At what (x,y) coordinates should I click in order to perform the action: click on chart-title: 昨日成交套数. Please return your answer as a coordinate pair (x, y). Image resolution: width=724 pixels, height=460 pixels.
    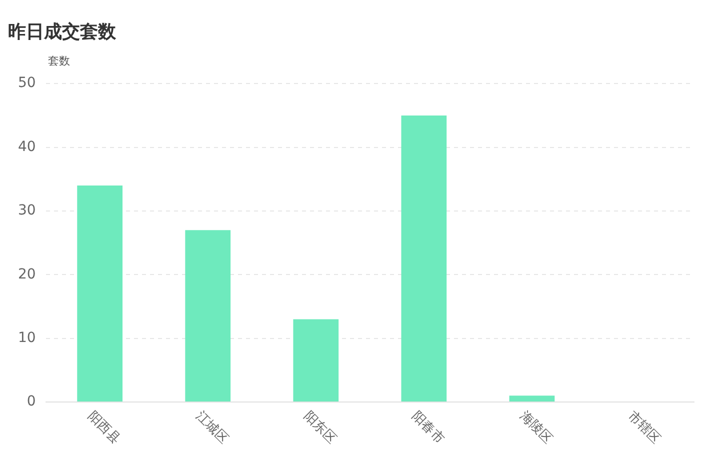
    Looking at the image, I should click on (62, 31).